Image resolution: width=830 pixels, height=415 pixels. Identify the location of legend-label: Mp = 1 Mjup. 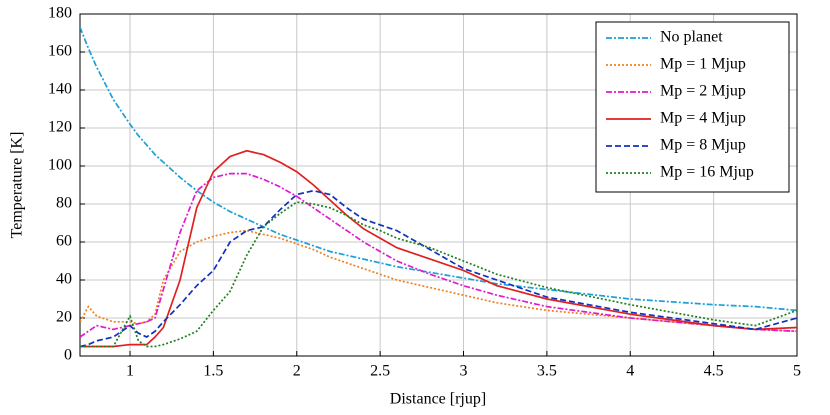
(703, 64).